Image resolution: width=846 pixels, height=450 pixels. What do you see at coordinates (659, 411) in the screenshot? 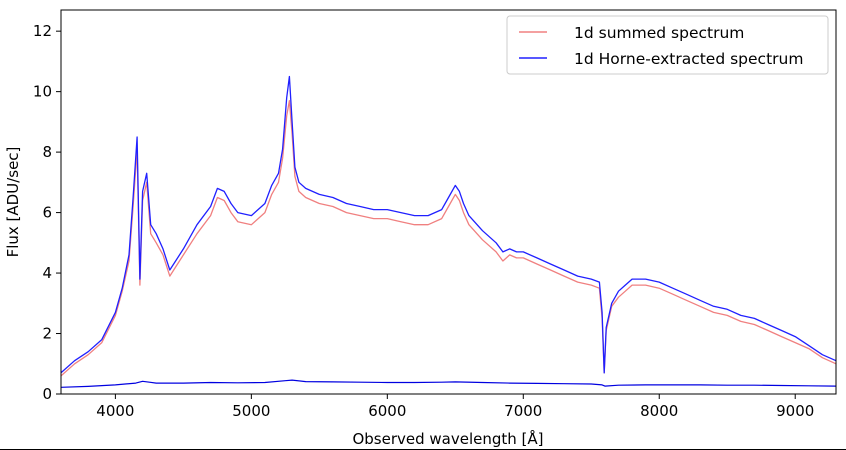
I see `x-tick-label: 8000` at bounding box center [659, 411].